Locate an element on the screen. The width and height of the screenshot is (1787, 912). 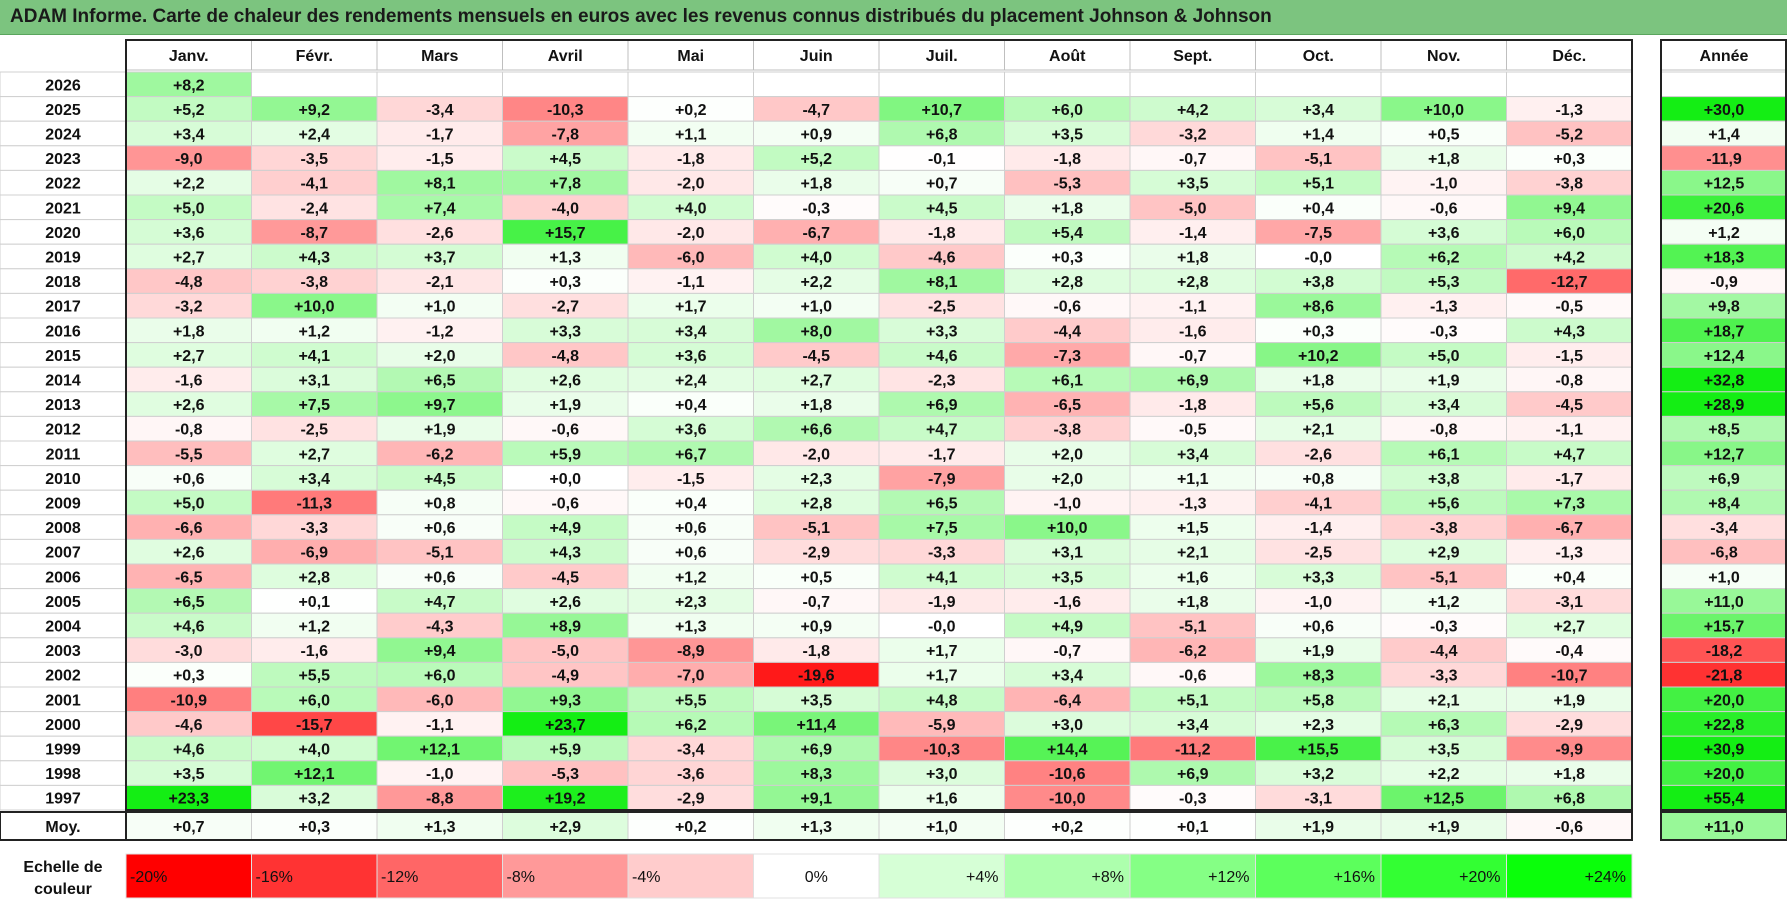
cell-value: -6,5 is located at coordinates (189, 577).